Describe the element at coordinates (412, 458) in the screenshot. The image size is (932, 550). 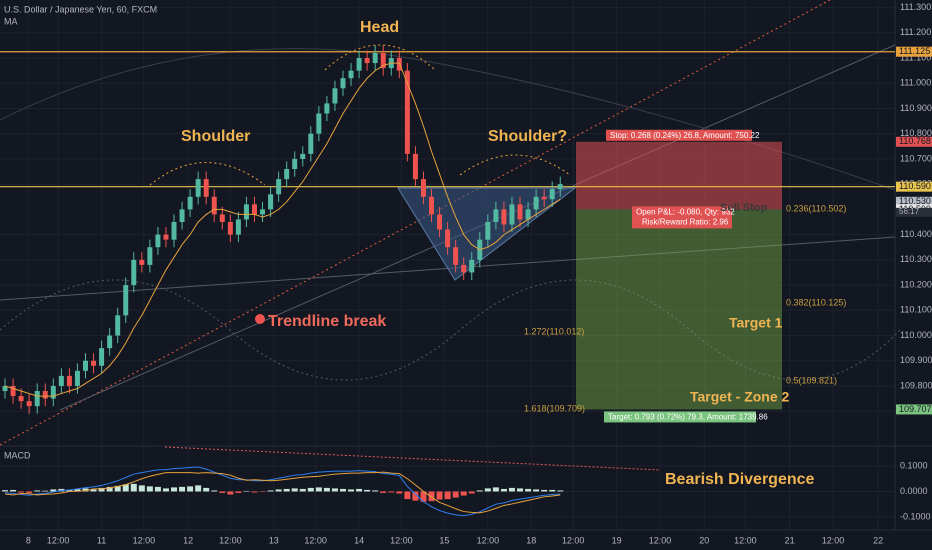
I see `divergence-line` at that location.